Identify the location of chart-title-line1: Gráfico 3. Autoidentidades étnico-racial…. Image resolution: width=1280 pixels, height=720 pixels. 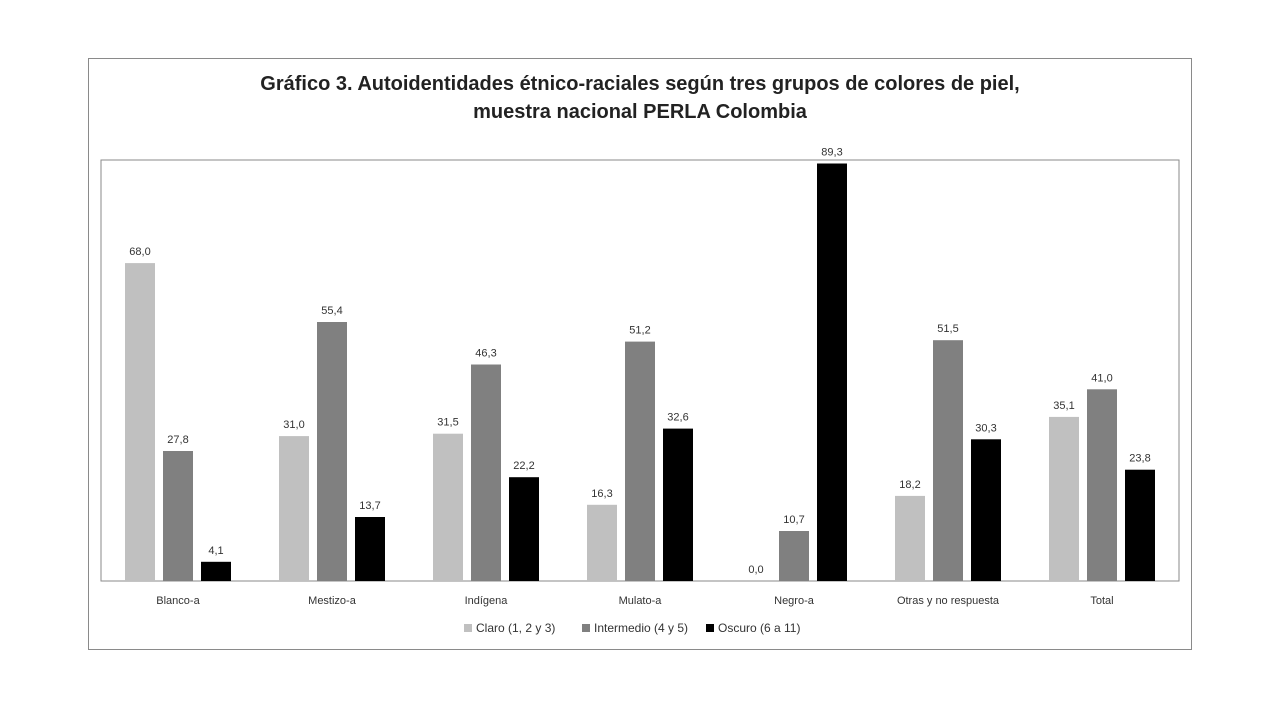
(640, 84).